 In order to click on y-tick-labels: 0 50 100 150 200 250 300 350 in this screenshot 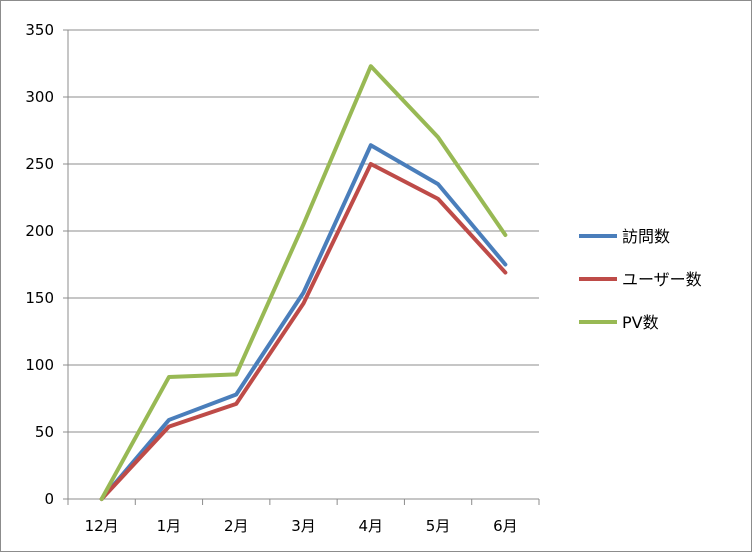, I will do `click(39, 264)`.